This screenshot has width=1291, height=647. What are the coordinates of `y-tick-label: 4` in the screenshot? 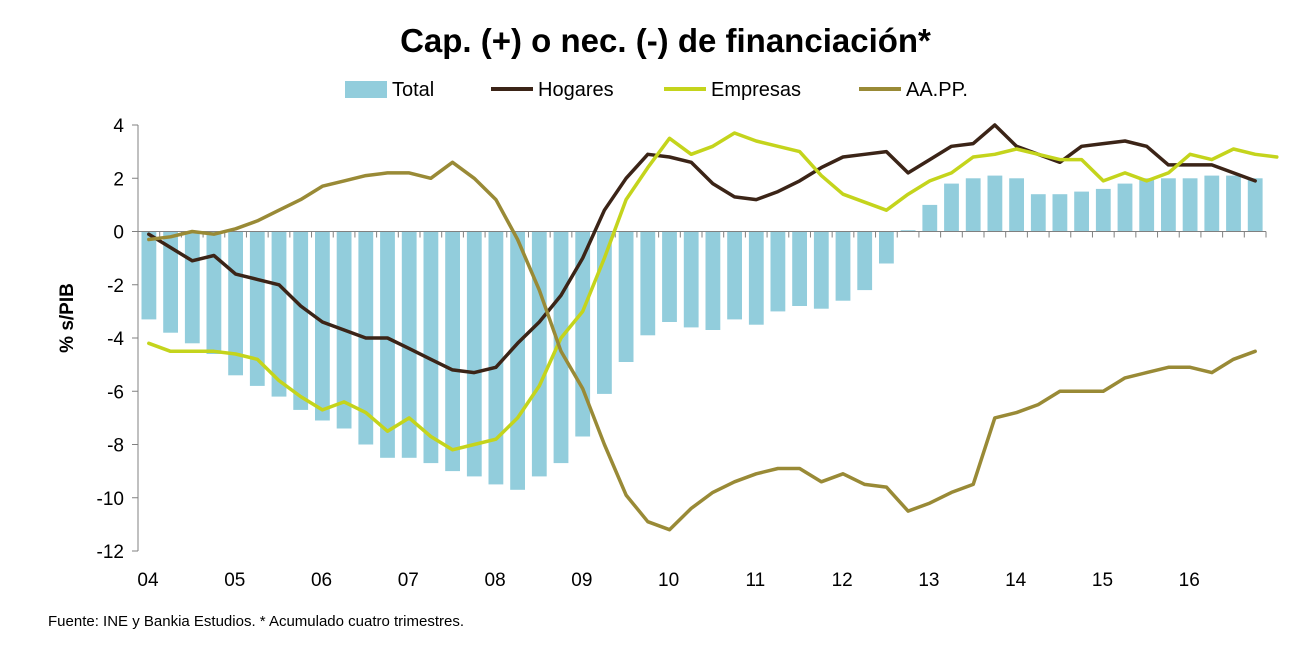 It's located at (118, 126).